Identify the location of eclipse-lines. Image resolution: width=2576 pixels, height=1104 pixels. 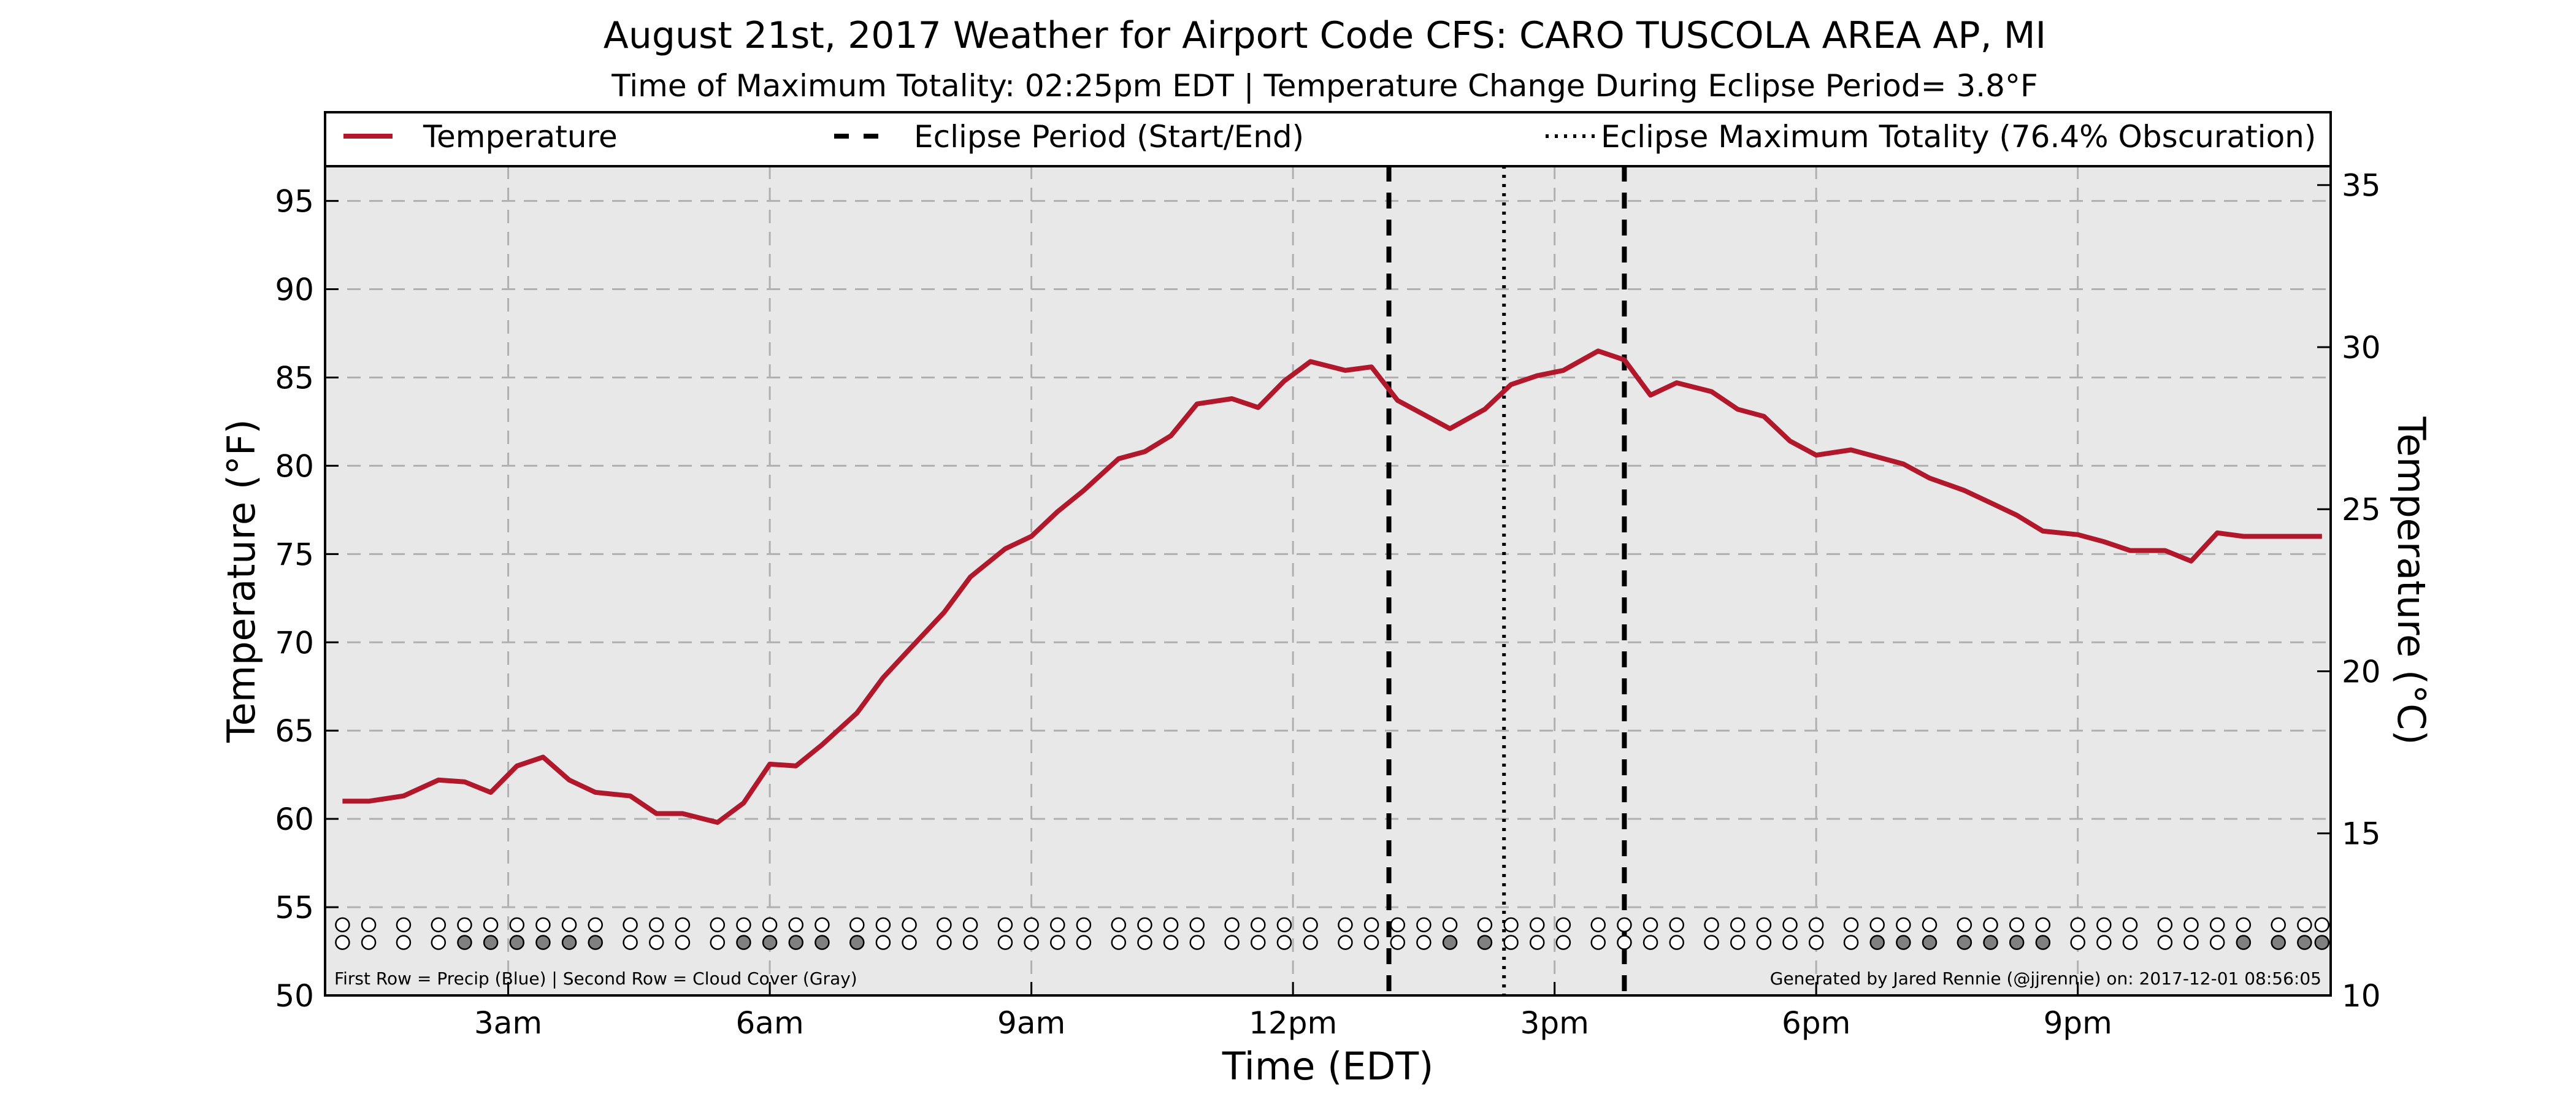
(1506, 580).